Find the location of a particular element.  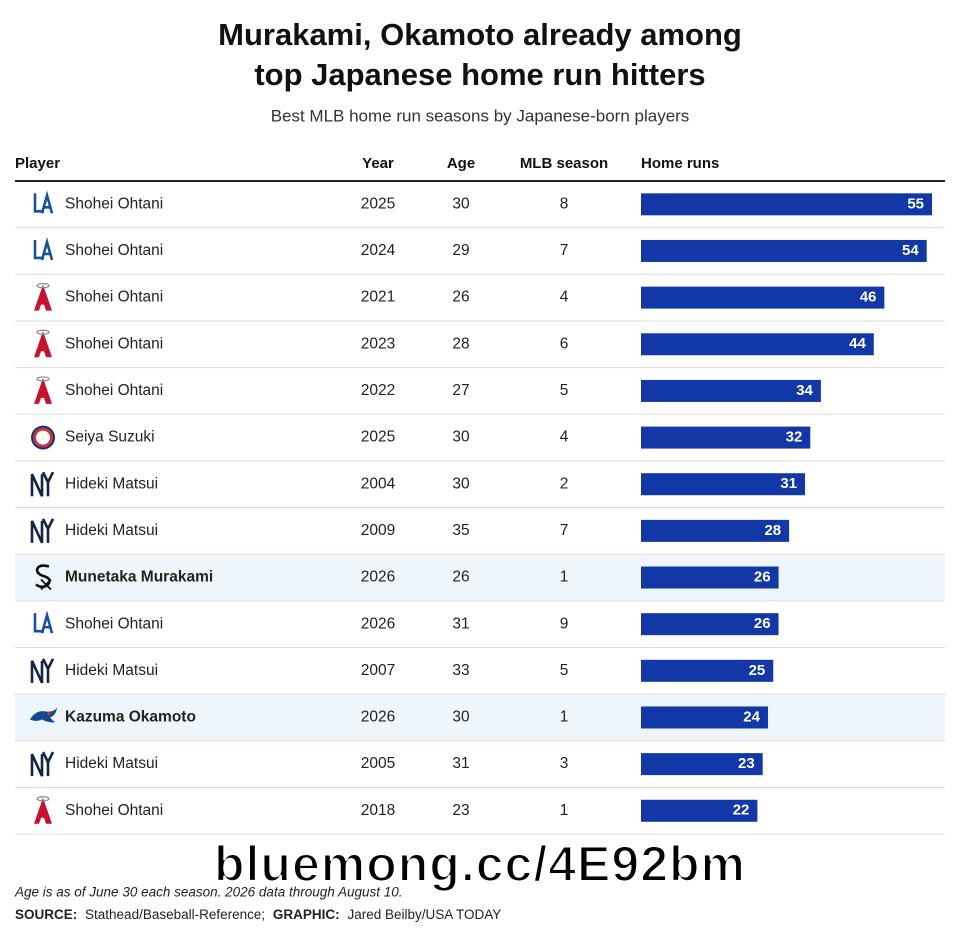

age: 31 is located at coordinates (460, 623).